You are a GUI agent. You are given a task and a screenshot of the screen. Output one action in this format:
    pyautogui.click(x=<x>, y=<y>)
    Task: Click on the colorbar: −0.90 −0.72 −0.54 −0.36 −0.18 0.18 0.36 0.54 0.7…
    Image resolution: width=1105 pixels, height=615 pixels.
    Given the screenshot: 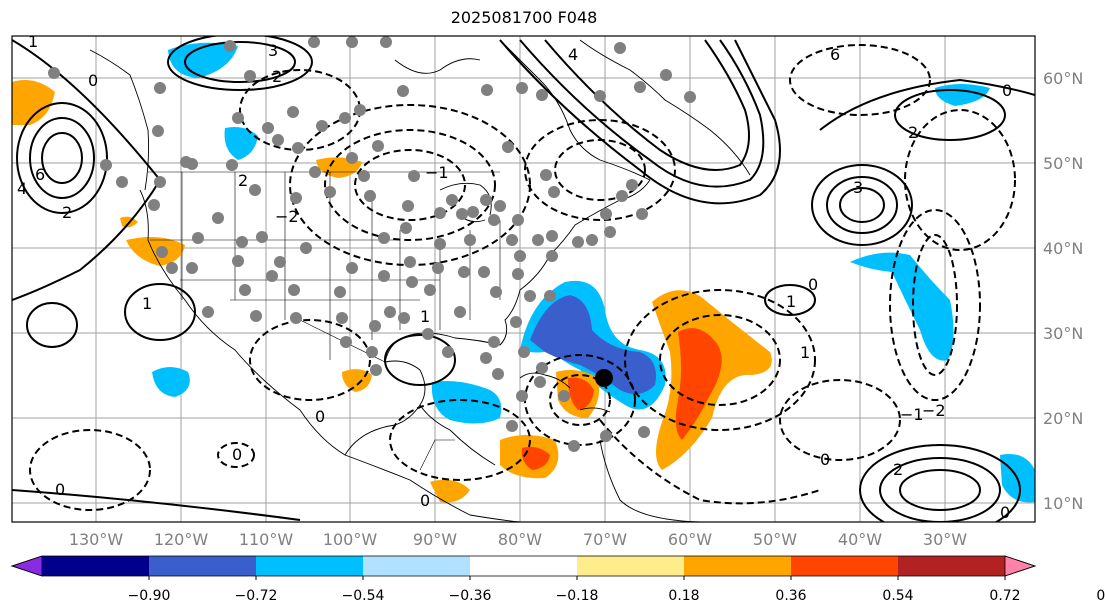 What is the action you would take?
    pyautogui.click(x=557, y=579)
    